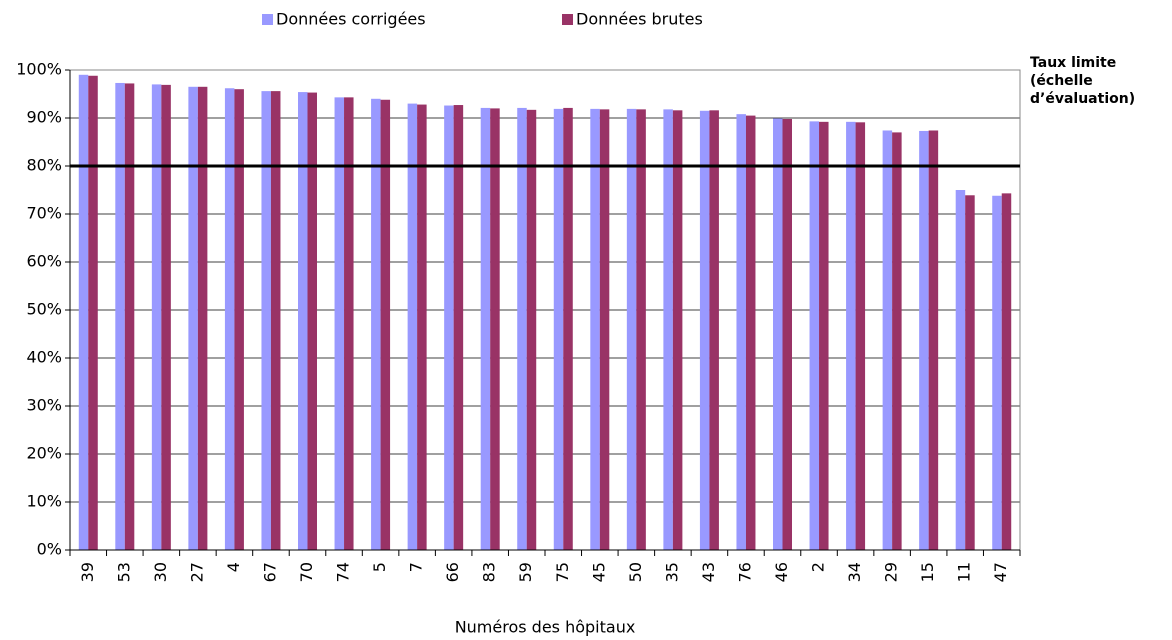 The height and width of the screenshot is (640, 1172). I want to click on x-tick-label: 4, so click(233, 567).